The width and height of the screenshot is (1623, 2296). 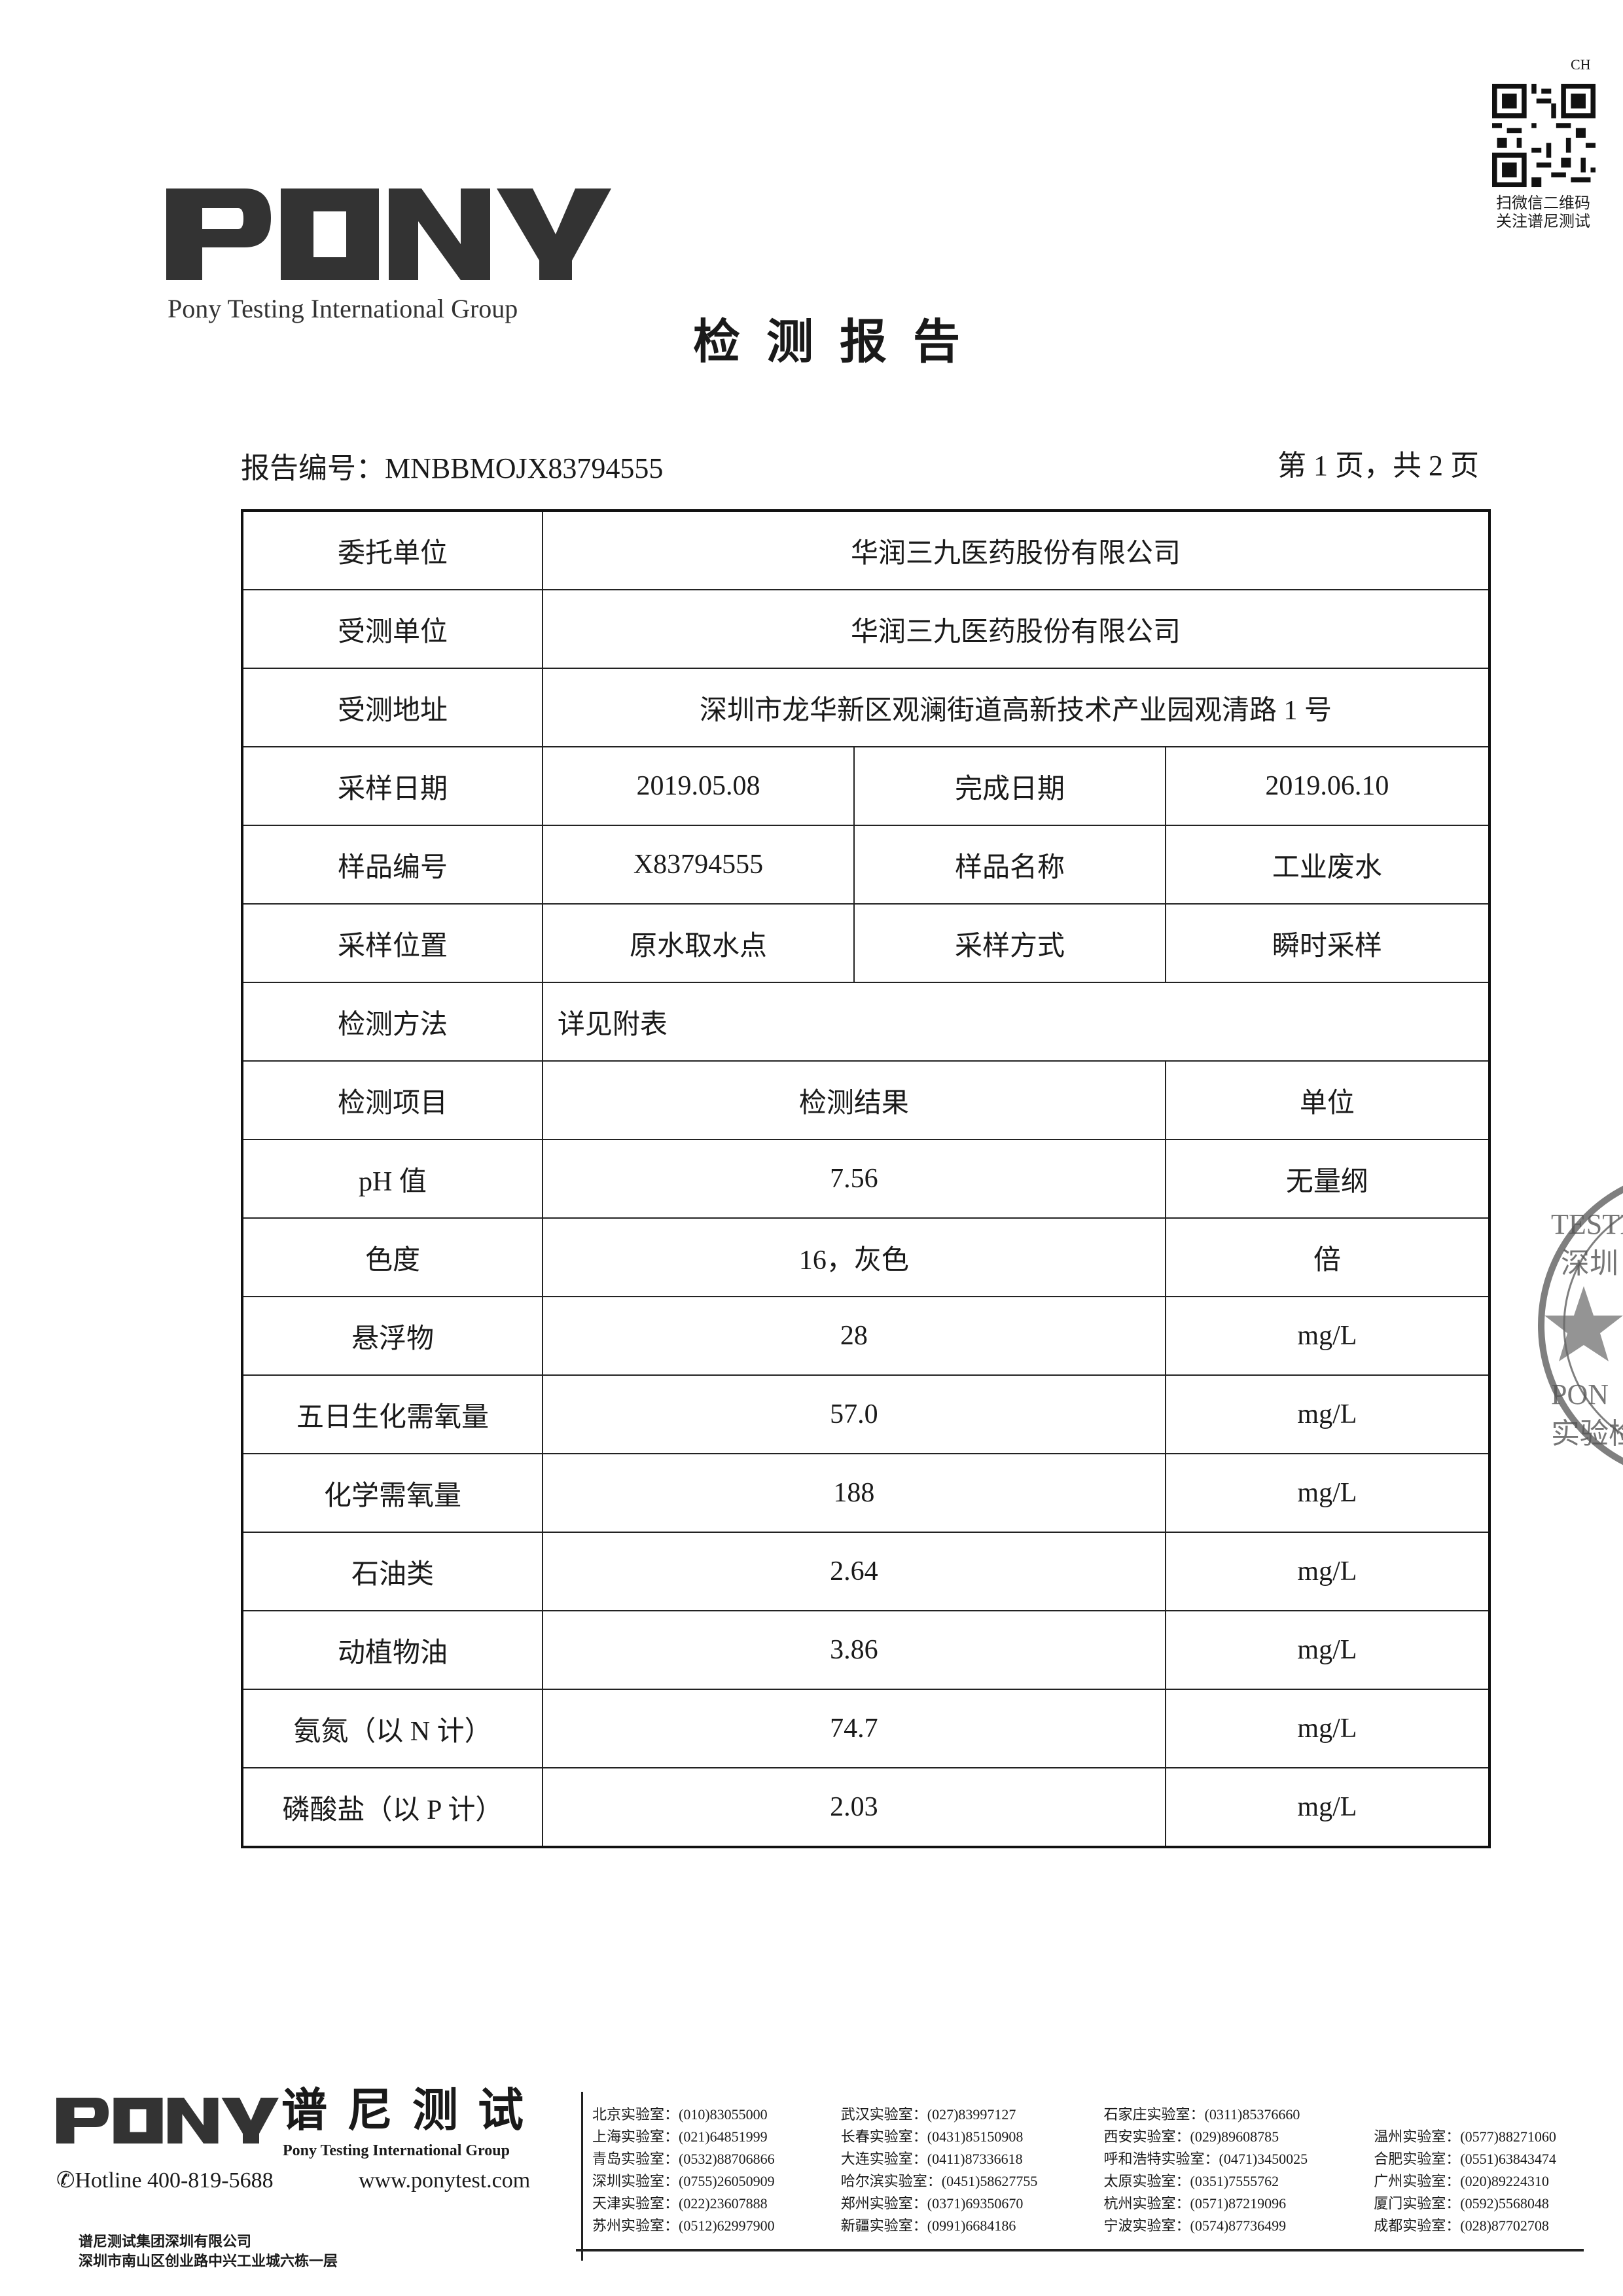 What do you see at coordinates (1010, 943) in the screenshot?
I see `sampling-method-label: 采样方式` at bounding box center [1010, 943].